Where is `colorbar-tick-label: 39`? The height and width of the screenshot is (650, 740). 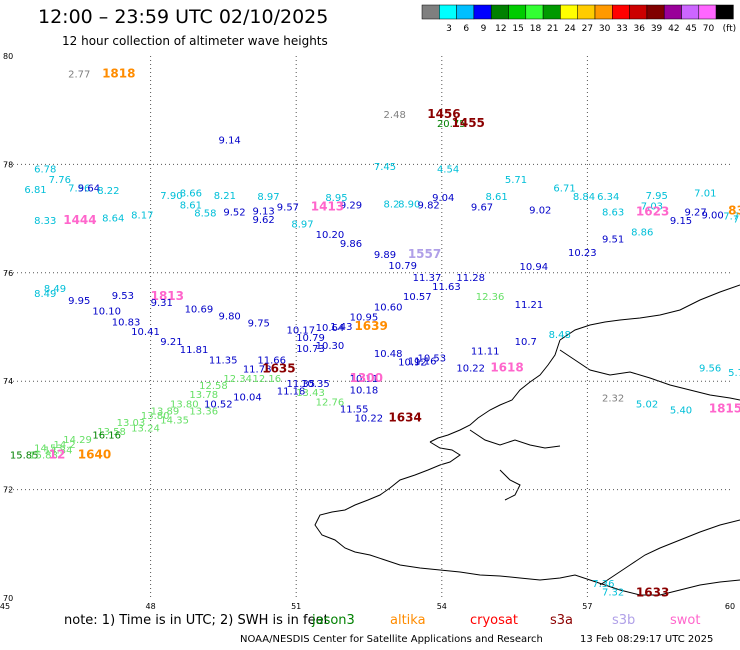
colorbar-tick-label: 39 is located at coordinates (657, 29).